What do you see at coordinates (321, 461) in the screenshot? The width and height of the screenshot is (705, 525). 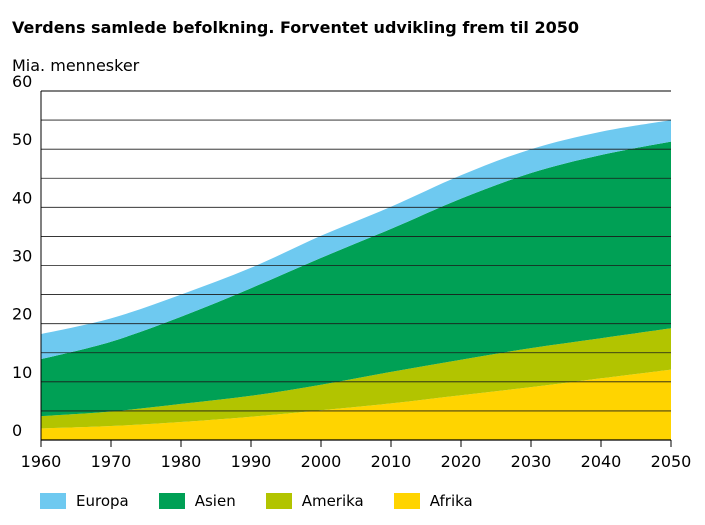 I see `x-tick-label: 2000` at bounding box center [321, 461].